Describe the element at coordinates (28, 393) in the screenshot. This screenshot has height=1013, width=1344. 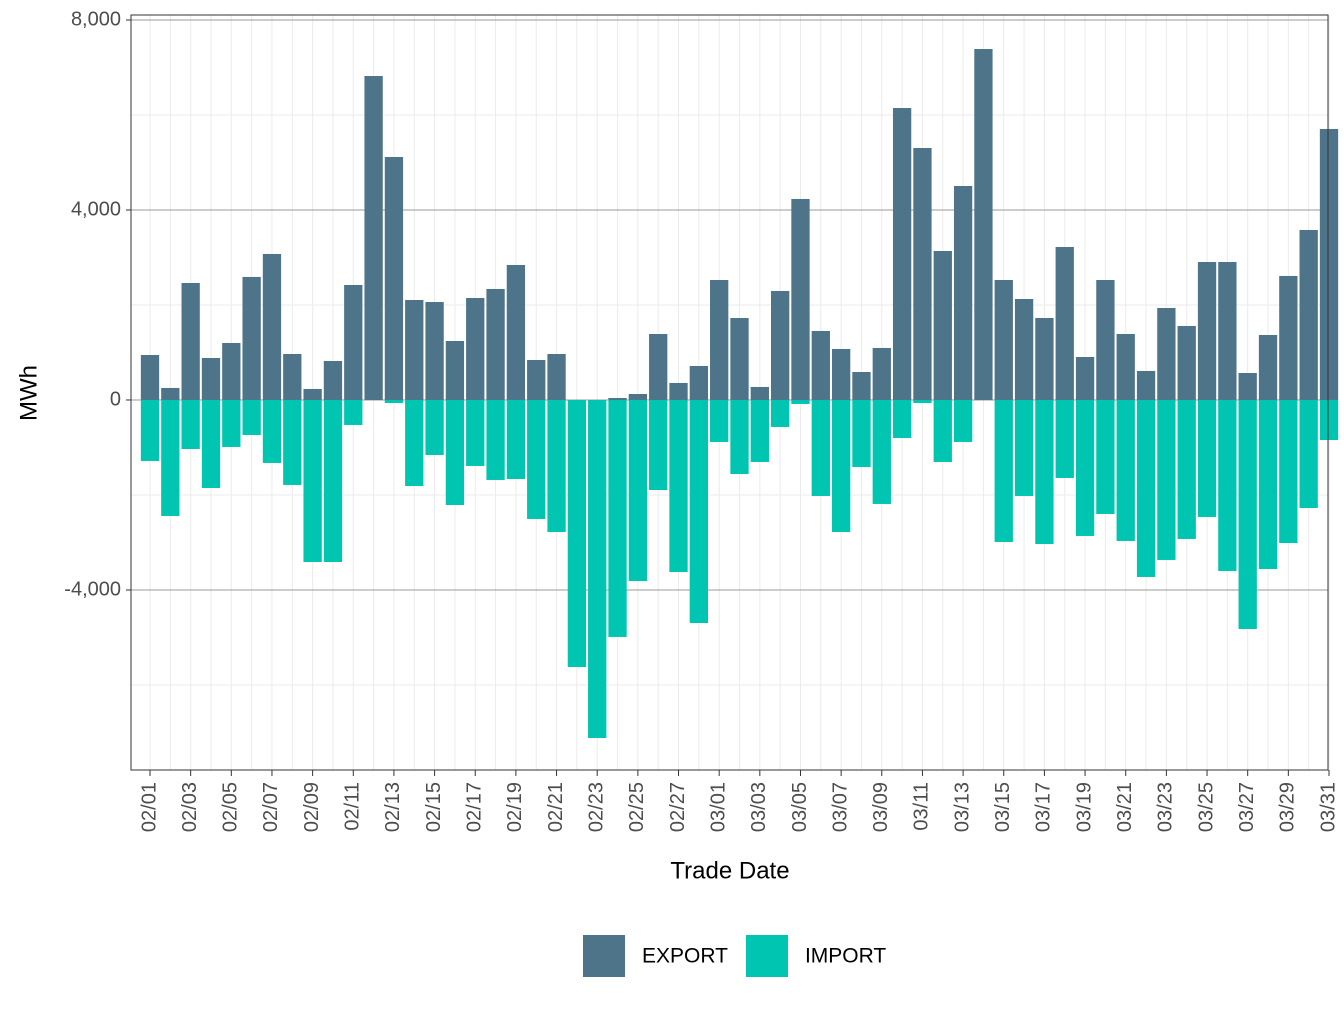
I see `y-axis-title: MWh` at that location.